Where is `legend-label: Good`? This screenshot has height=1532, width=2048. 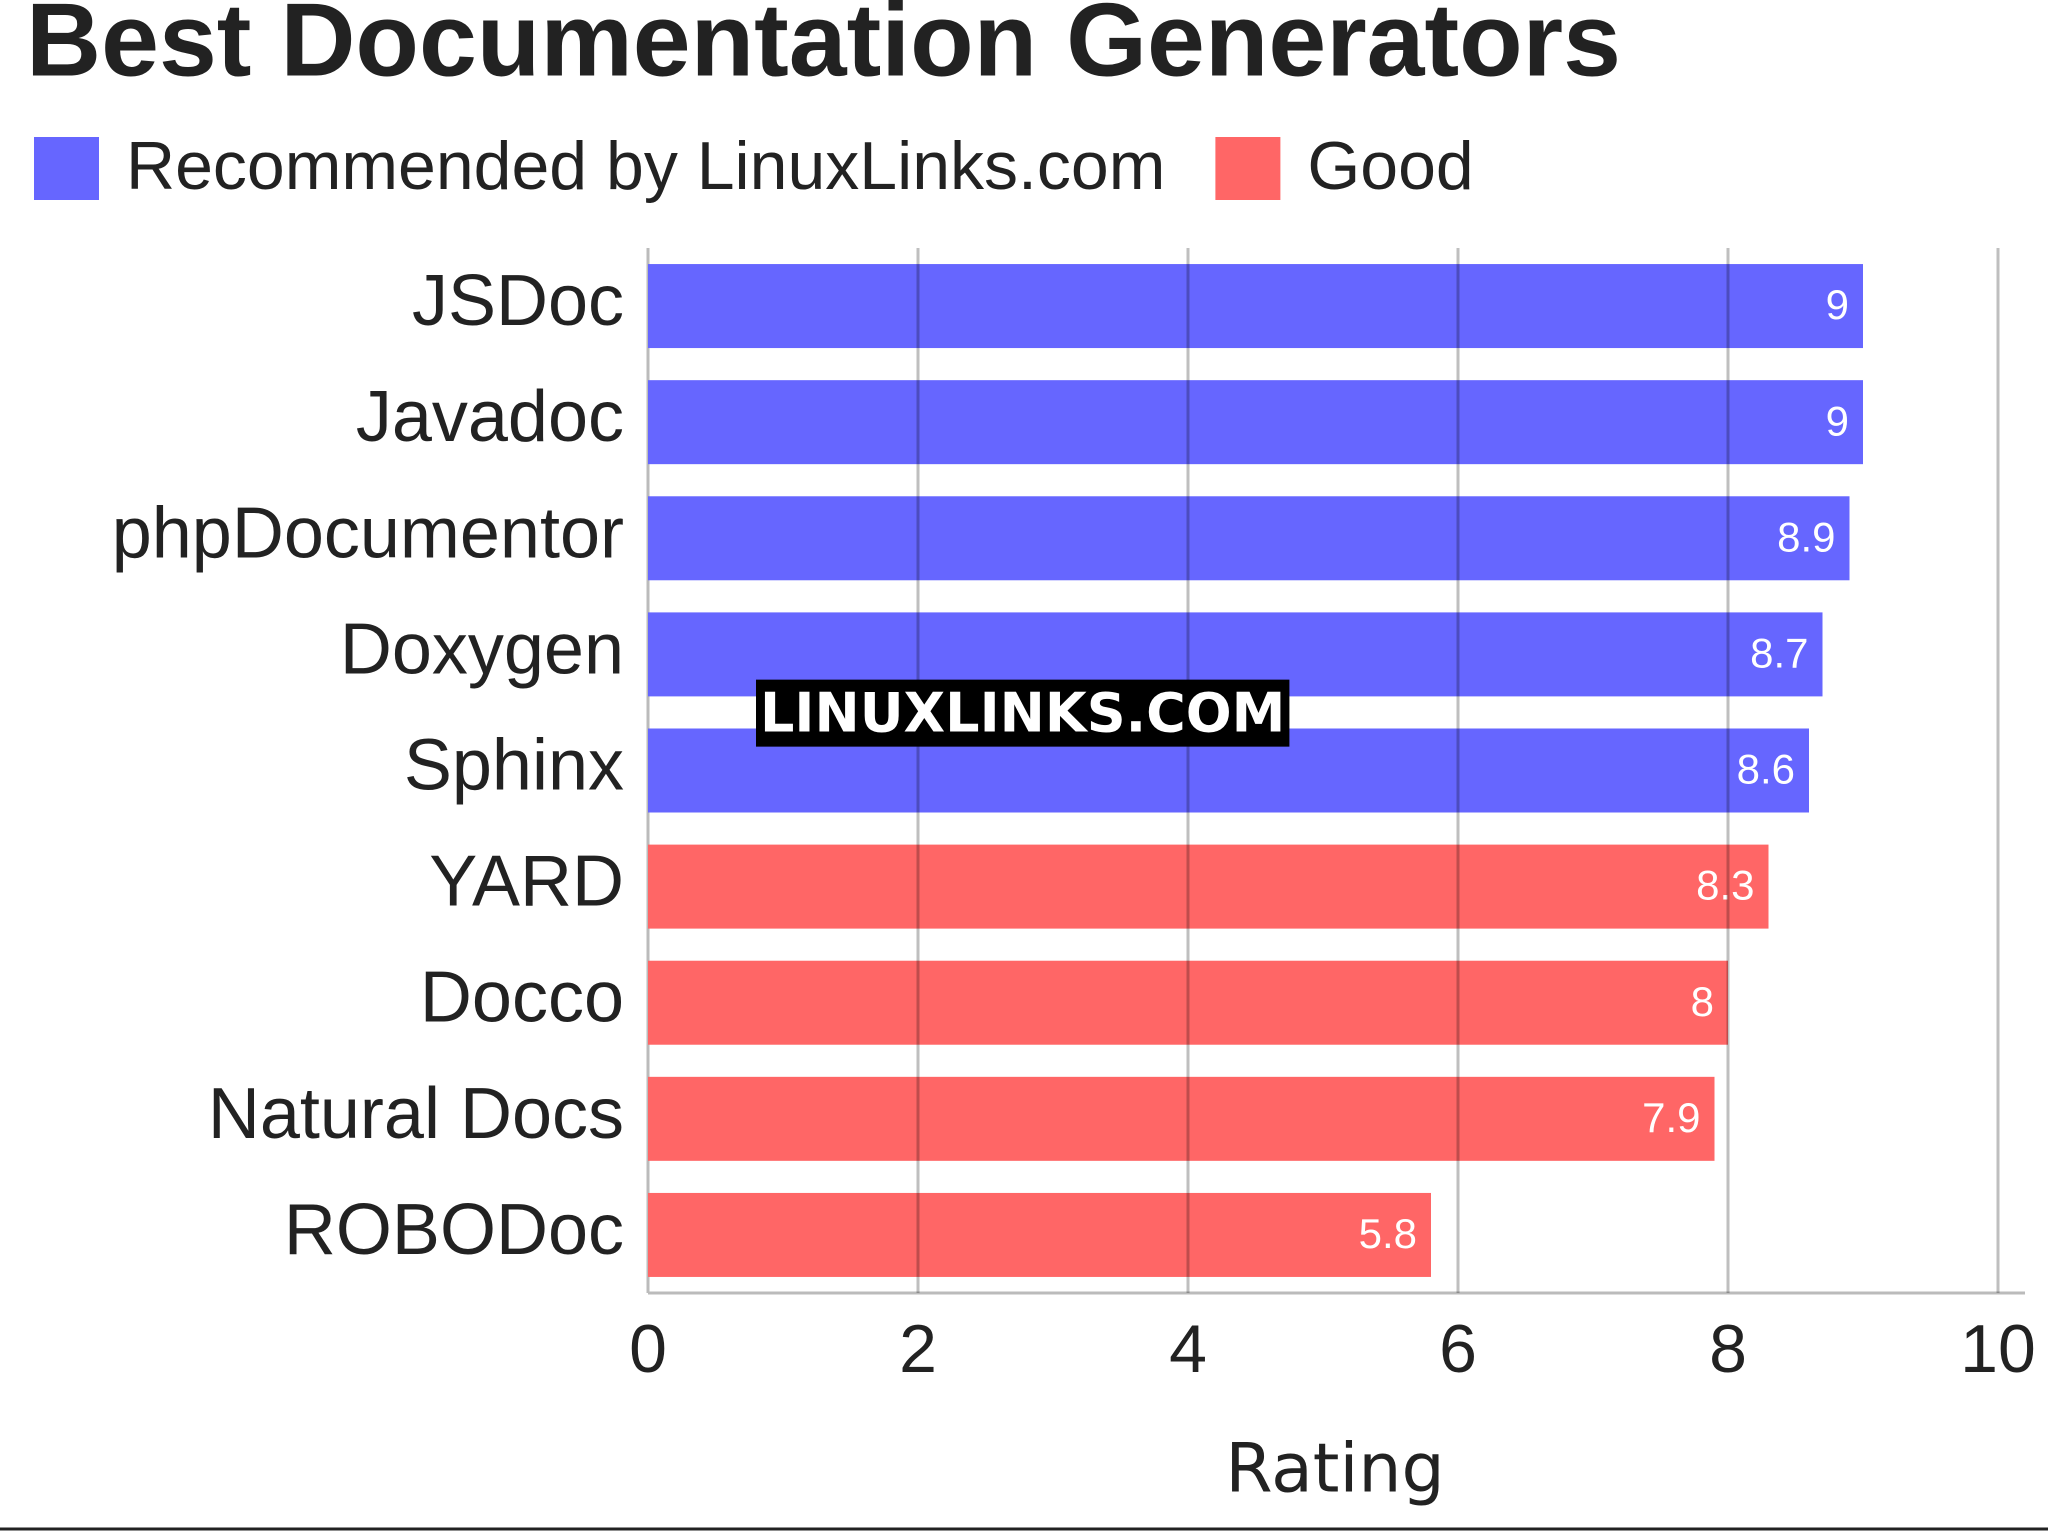 legend-label: Good is located at coordinates (1390, 166).